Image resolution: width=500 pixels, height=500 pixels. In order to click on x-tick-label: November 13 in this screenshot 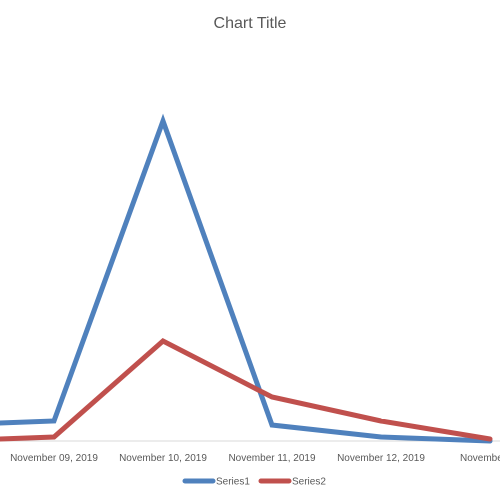, I will do `click(480, 458)`.